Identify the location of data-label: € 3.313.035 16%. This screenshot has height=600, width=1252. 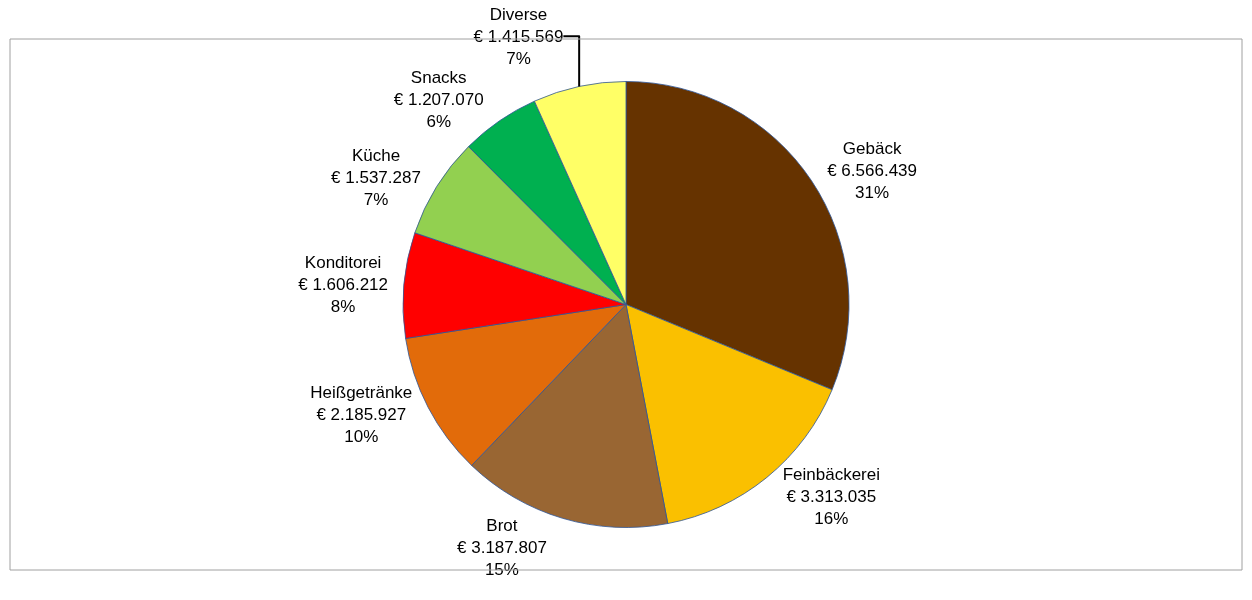
(831, 507).